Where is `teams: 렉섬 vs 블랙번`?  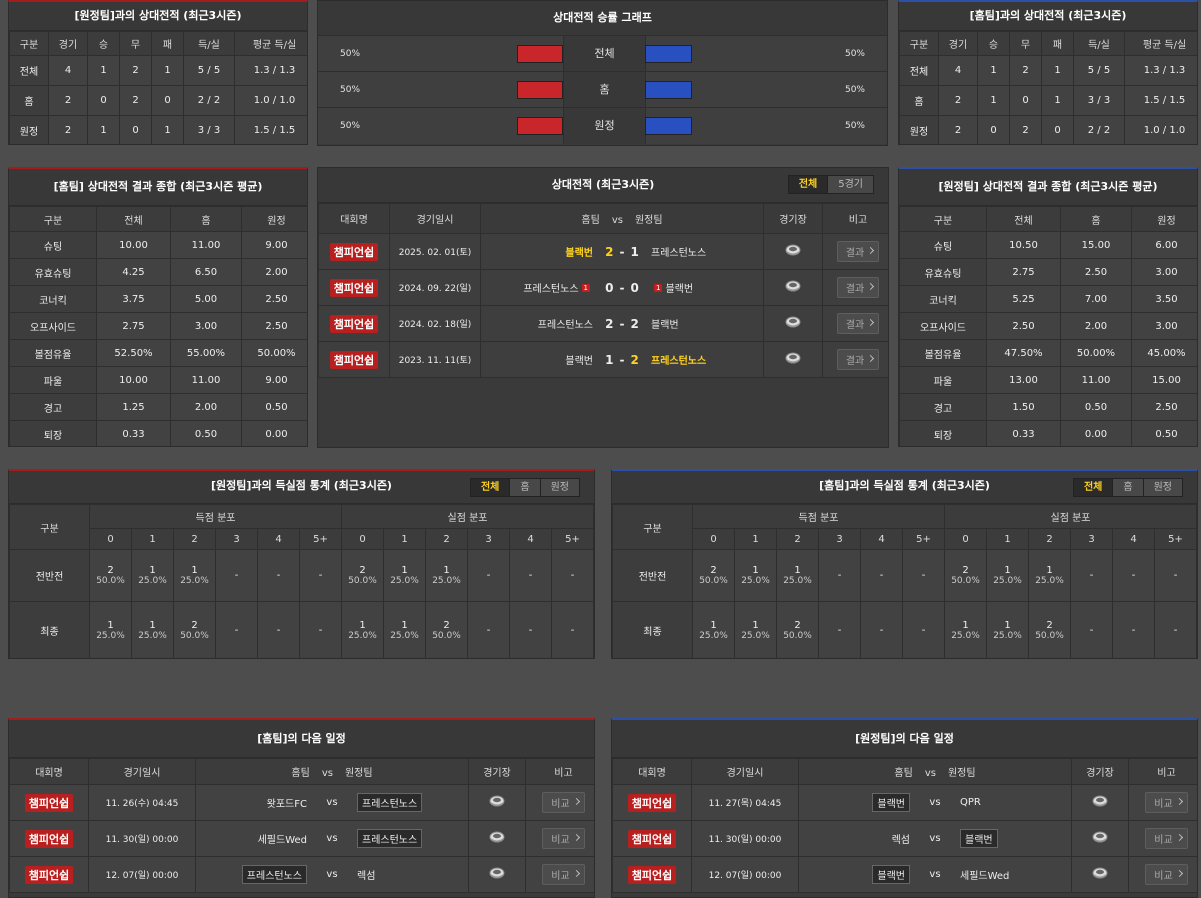 teams: 렉섬 vs 블랙번 is located at coordinates (935, 838).